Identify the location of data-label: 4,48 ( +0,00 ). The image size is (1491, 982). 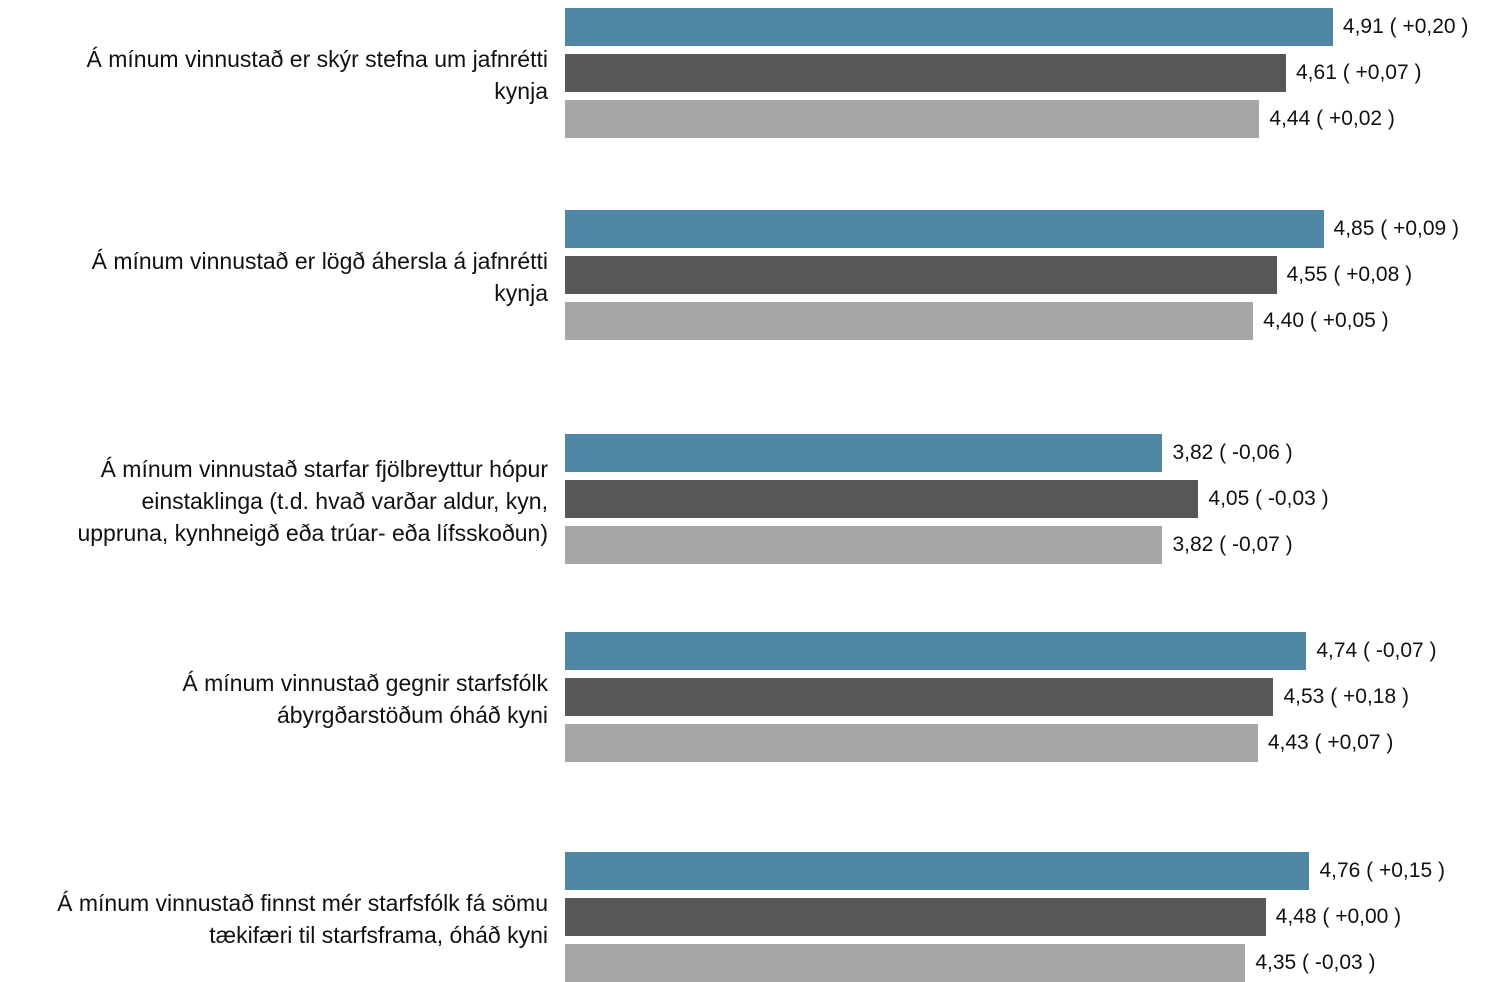
(1338, 916).